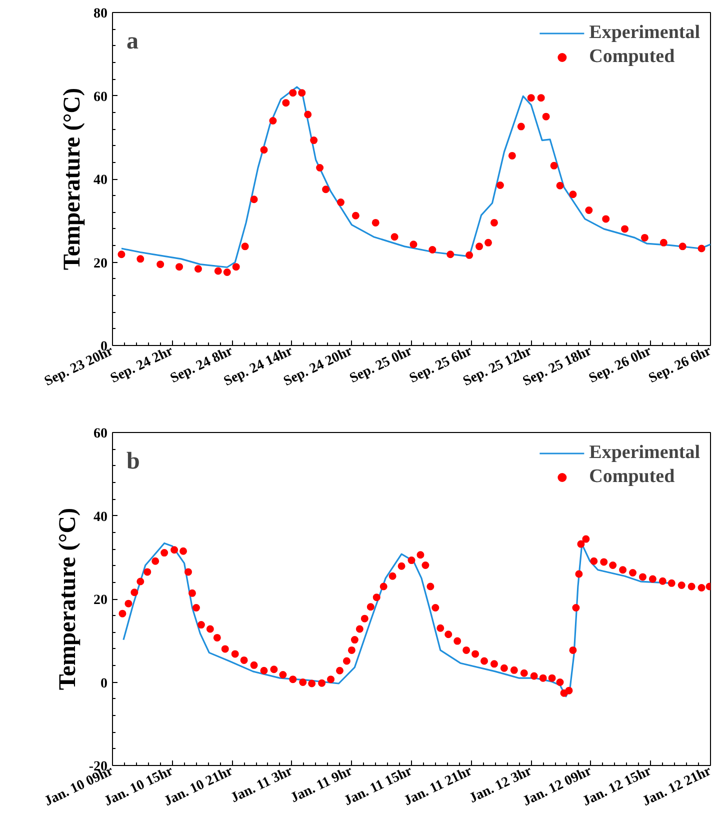 This screenshot has width=718, height=840. I want to click on text: a, so click(132, 41).